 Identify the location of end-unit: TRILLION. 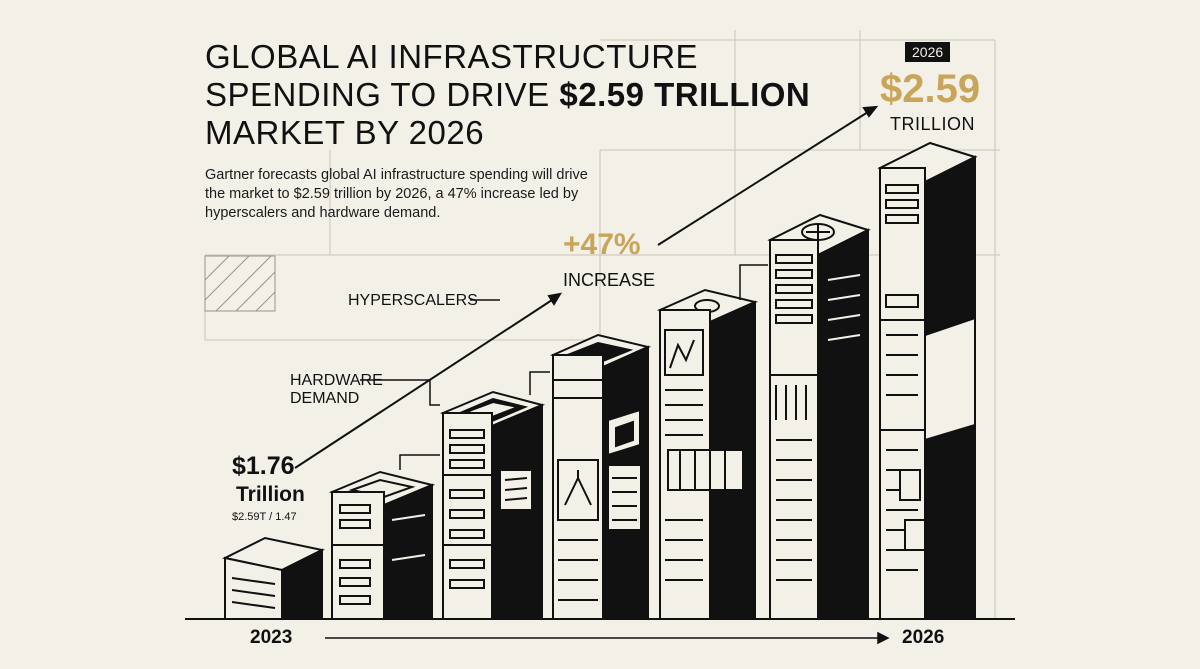
(933, 124).